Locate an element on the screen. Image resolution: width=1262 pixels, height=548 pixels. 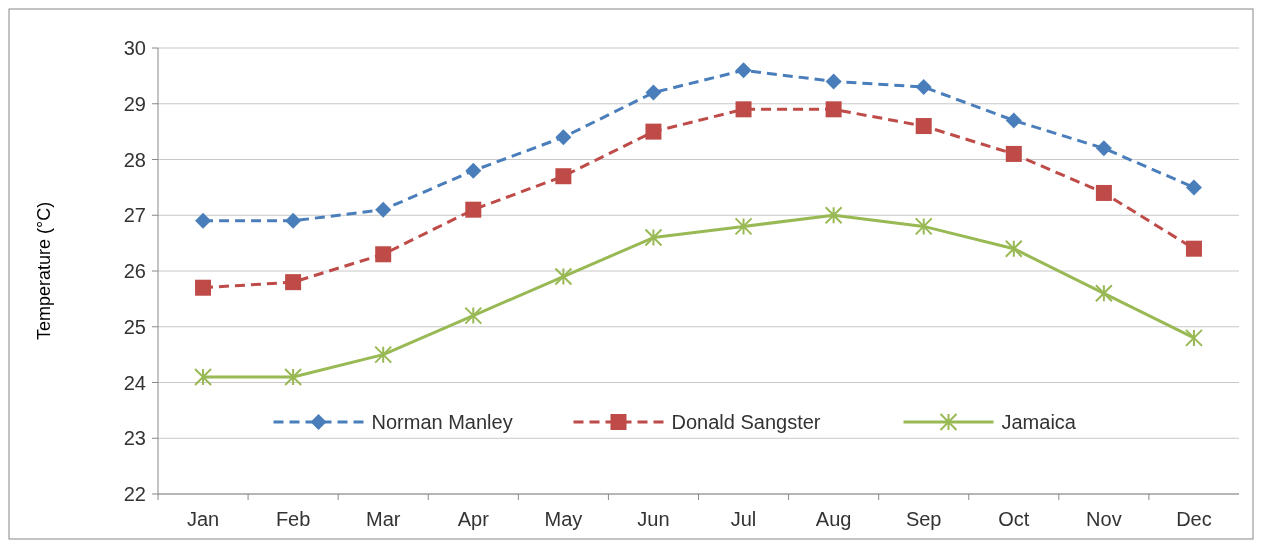
x-tick-label: Oct is located at coordinates (1014, 519).